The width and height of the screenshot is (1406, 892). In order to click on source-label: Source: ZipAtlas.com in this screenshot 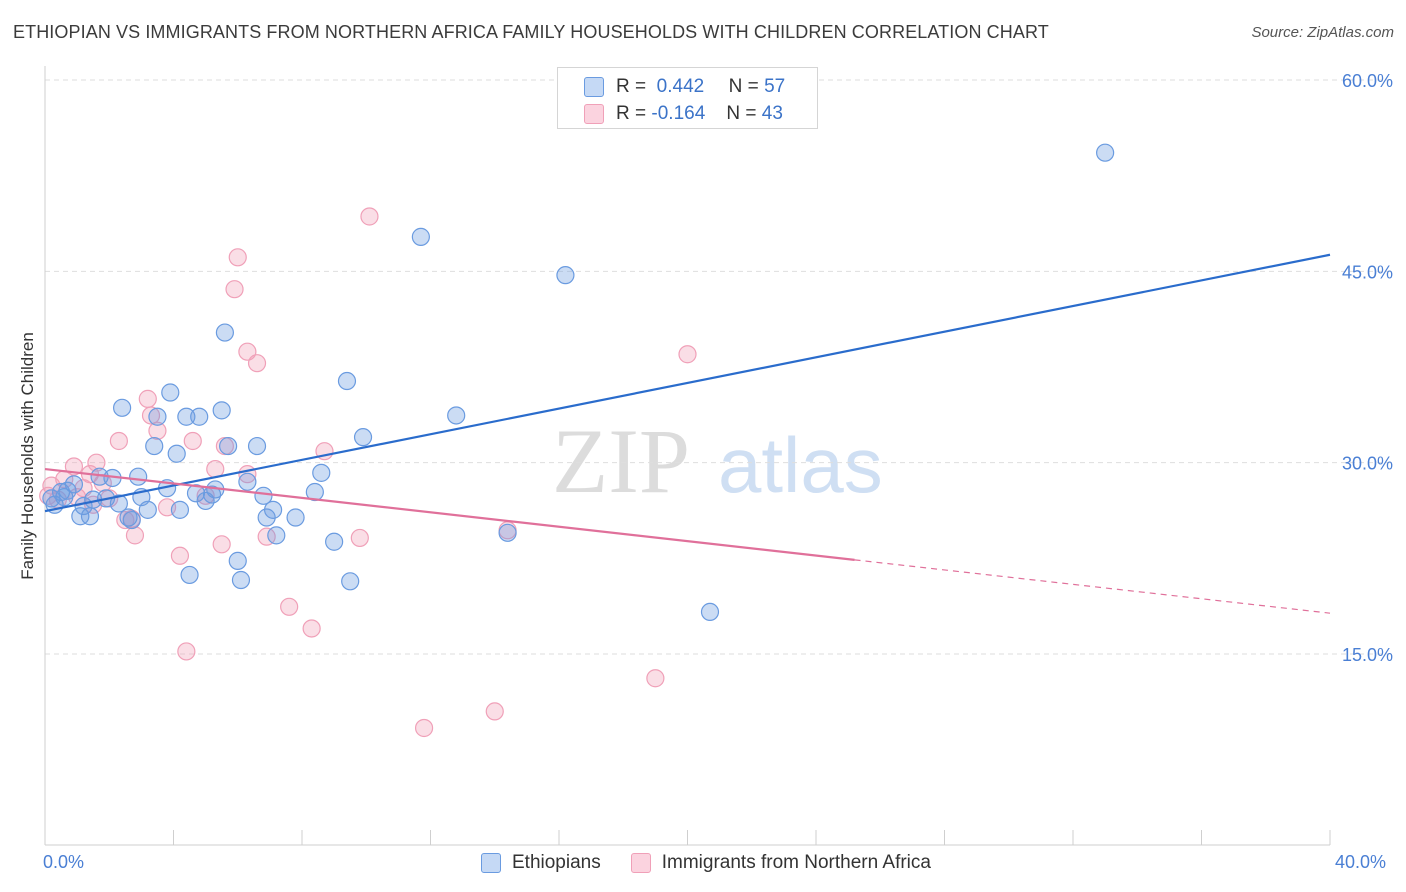, I will do `click(1322, 32)`.